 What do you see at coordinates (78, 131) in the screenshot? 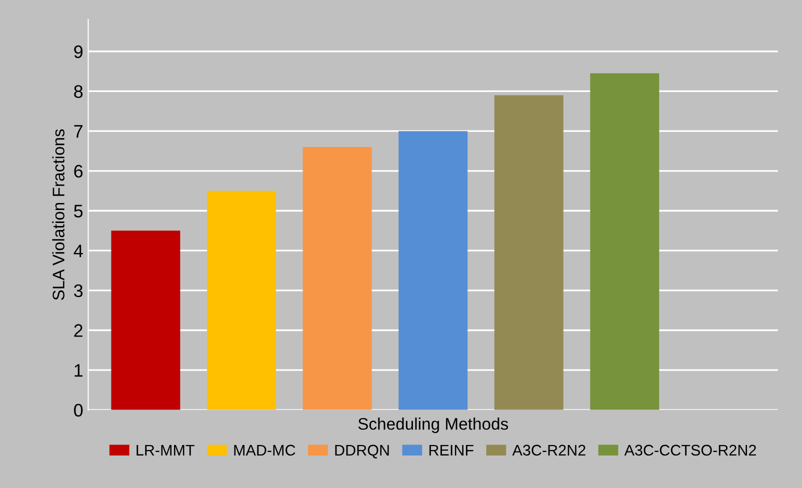
I see `y-tick-label: 7` at bounding box center [78, 131].